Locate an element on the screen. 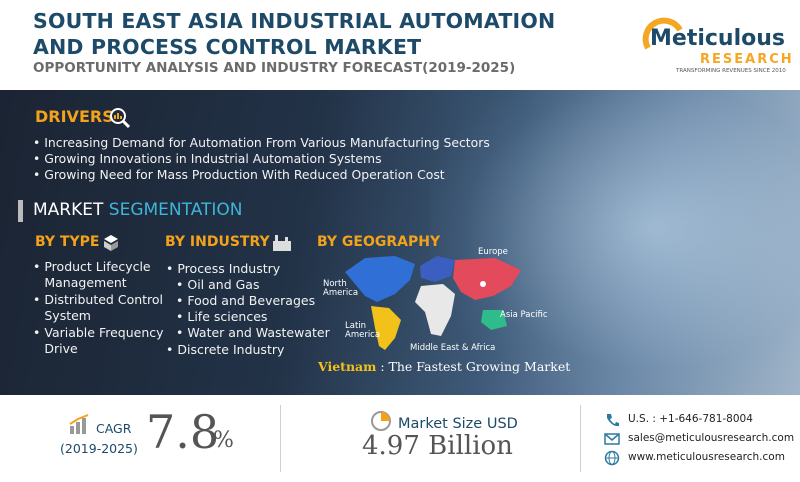  segmentation-heading: MARKET SEGMENTATION is located at coordinates (138, 210).